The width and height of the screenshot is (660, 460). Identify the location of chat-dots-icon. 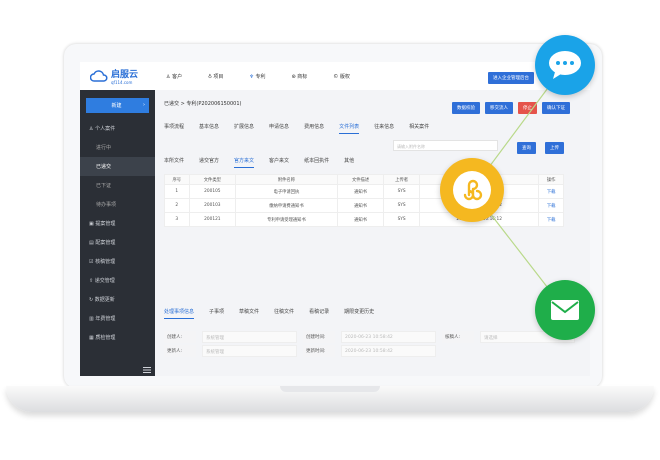
(565, 65).